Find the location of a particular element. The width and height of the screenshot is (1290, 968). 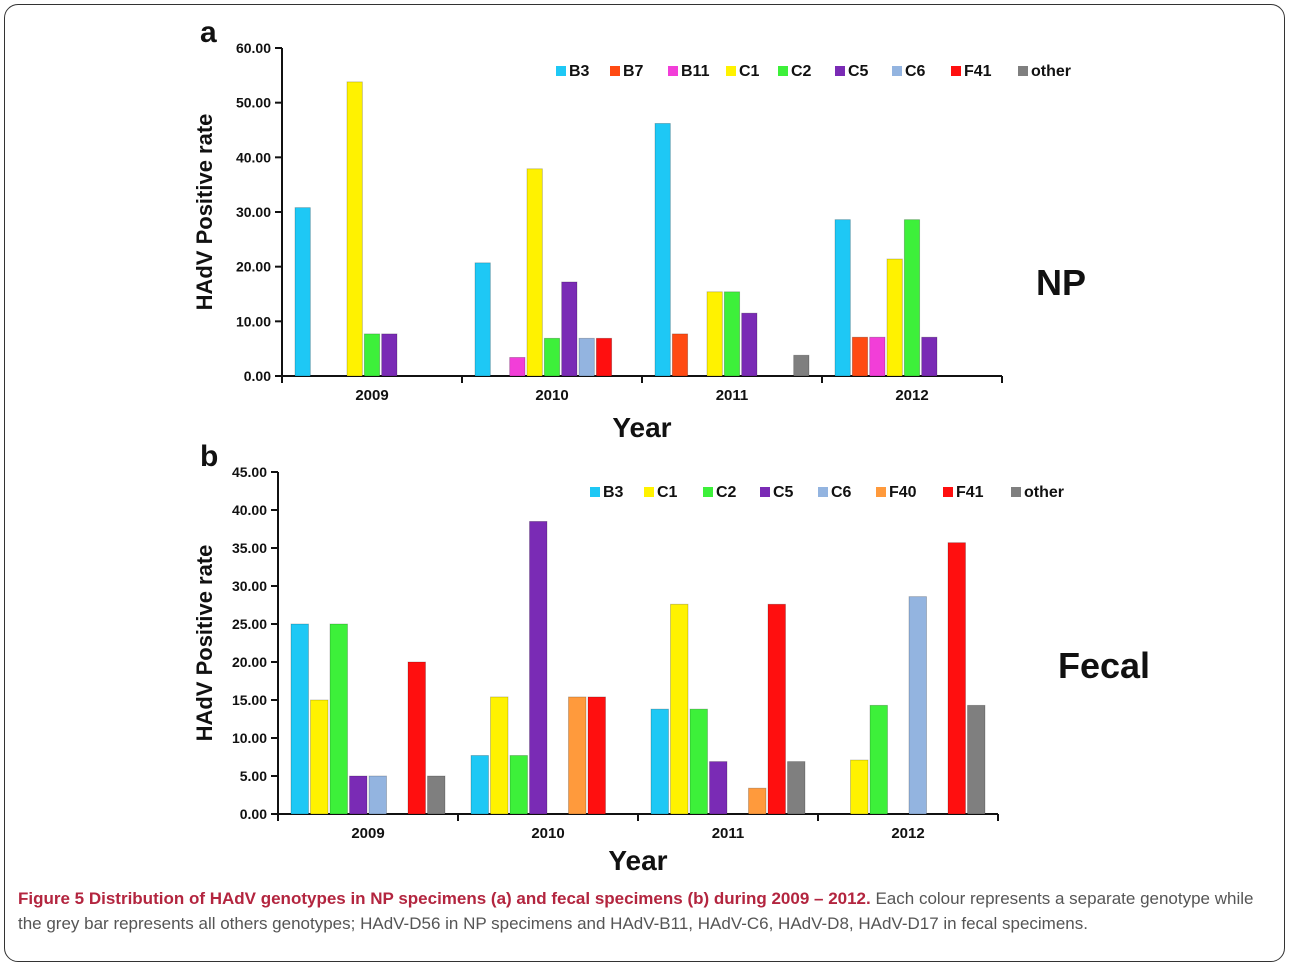

y-tick-label: 15.00 is located at coordinates (249, 700).